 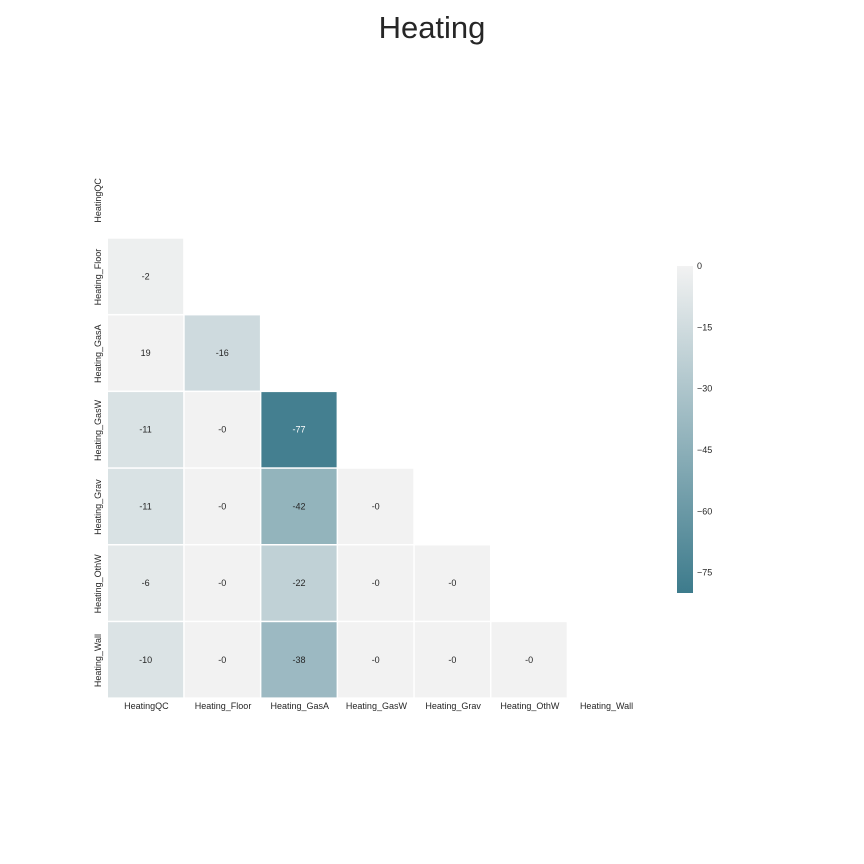 What do you see at coordinates (98, 277) in the screenshot?
I see `y-tick-label: Heating_Floor` at bounding box center [98, 277].